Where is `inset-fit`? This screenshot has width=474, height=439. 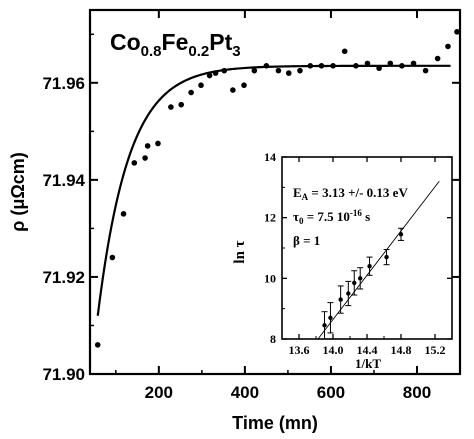
inset-fit is located at coordinates (378, 260).